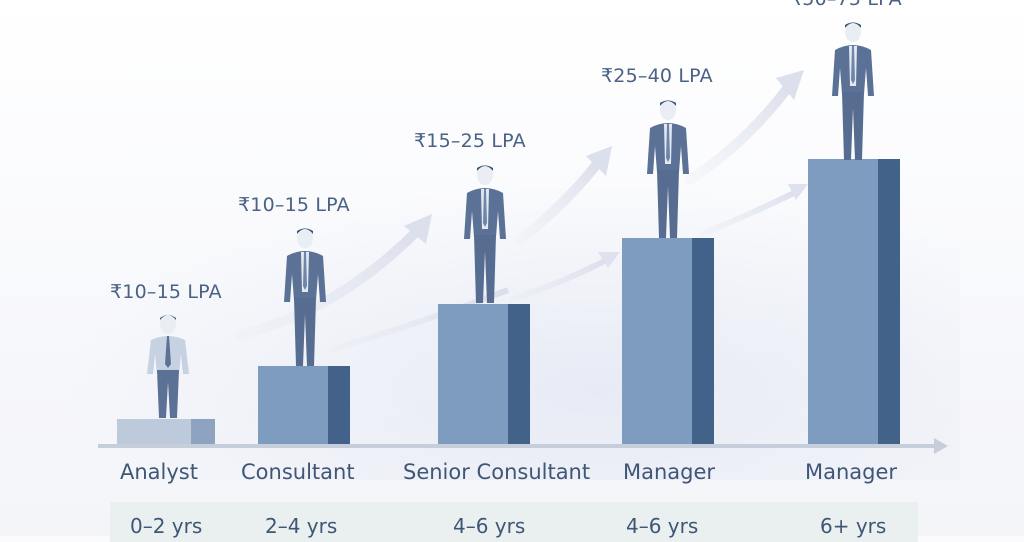 This screenshot has height=542, width=1024. Describe the element at coordinates (657, 76) in the screenshot. I see `salary-label: ₹25–40 LPA` at that location.